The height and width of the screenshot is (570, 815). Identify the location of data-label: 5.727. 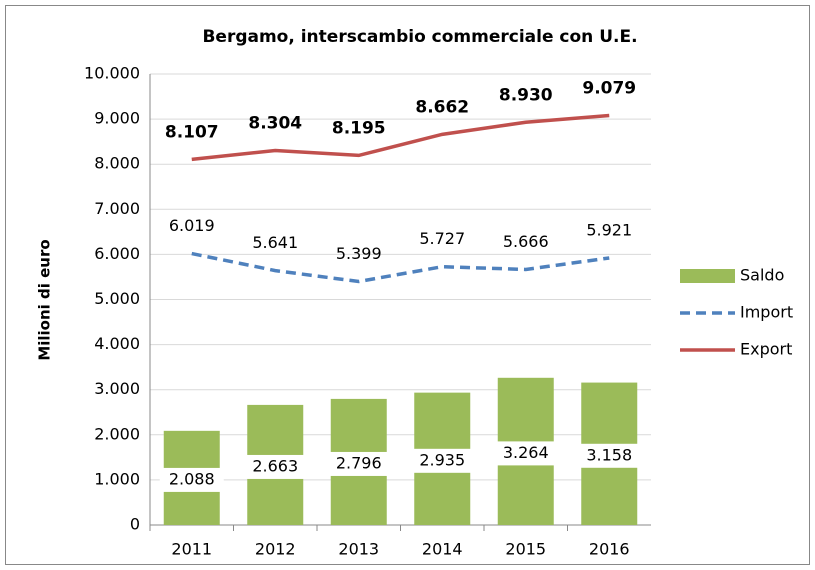
(442, 238).